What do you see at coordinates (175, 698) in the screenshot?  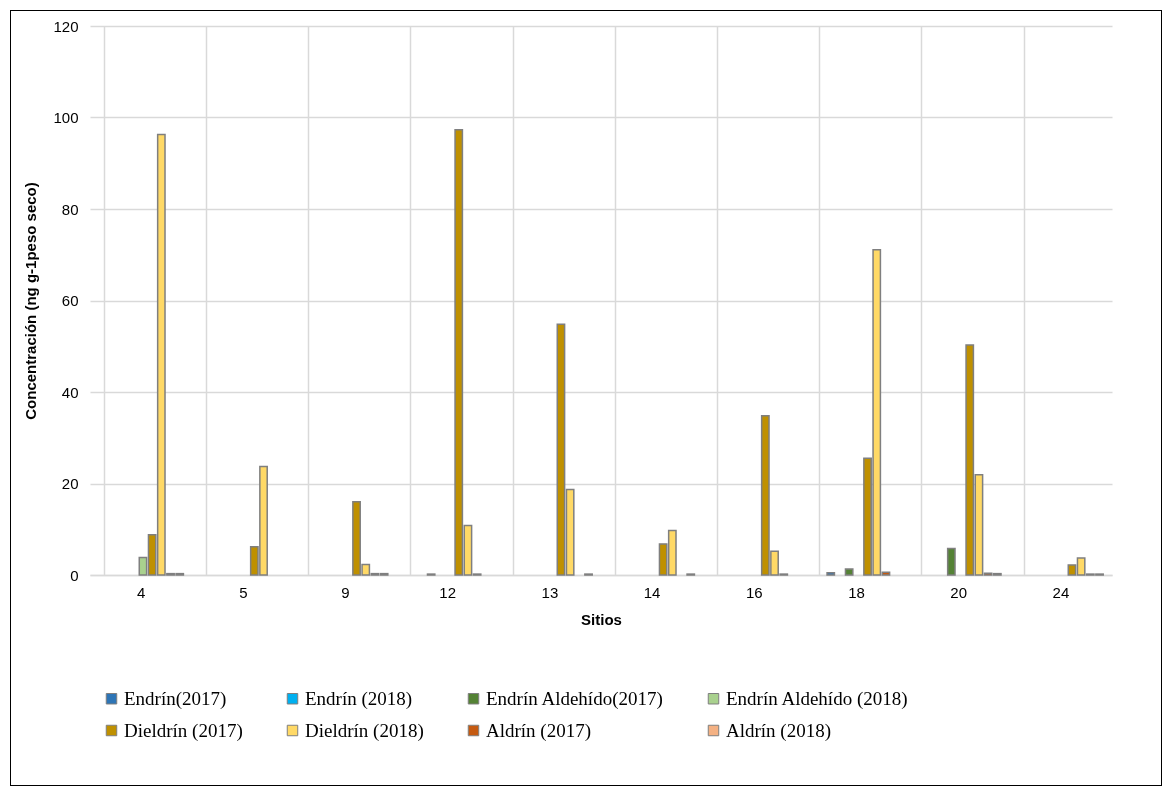 I see `legend-label: Endrín(2017)` at bounding box center [175, 698].